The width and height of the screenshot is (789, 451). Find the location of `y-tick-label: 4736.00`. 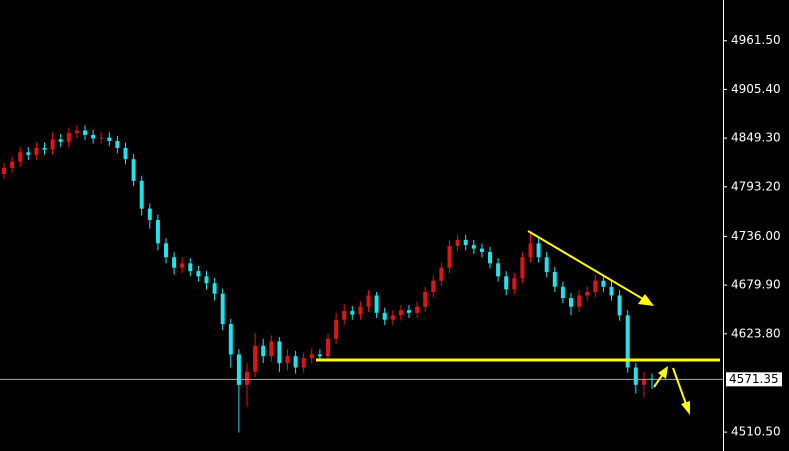

y-tick-label: 4736.00 is located at coordinates (756, 236).